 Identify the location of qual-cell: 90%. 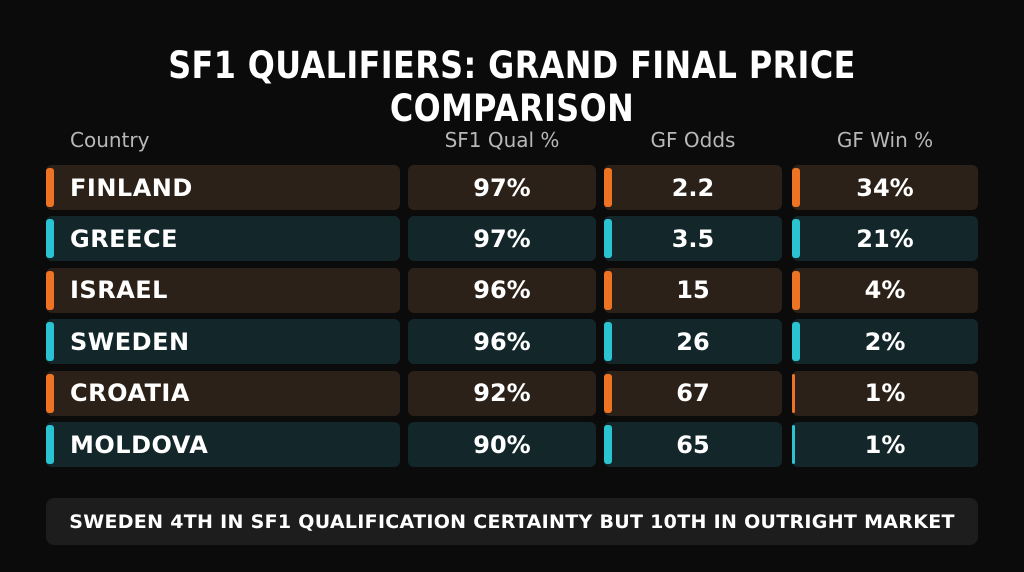
(502, 444).